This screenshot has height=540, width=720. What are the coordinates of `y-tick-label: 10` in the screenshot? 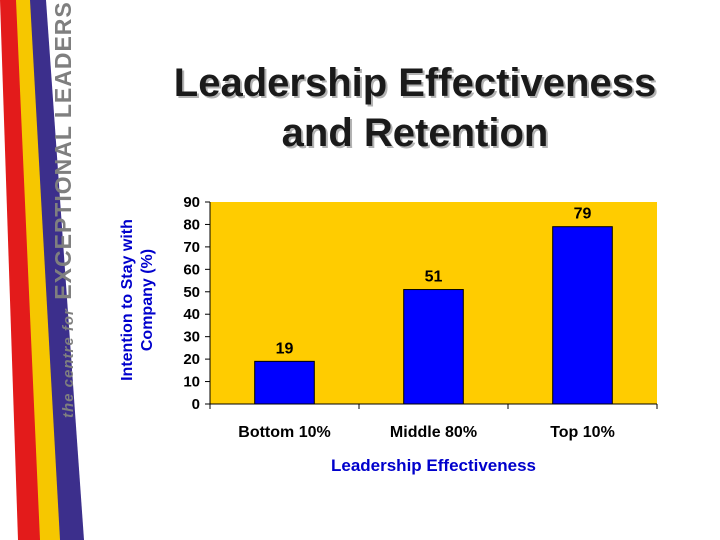 It's located at (191, 382).